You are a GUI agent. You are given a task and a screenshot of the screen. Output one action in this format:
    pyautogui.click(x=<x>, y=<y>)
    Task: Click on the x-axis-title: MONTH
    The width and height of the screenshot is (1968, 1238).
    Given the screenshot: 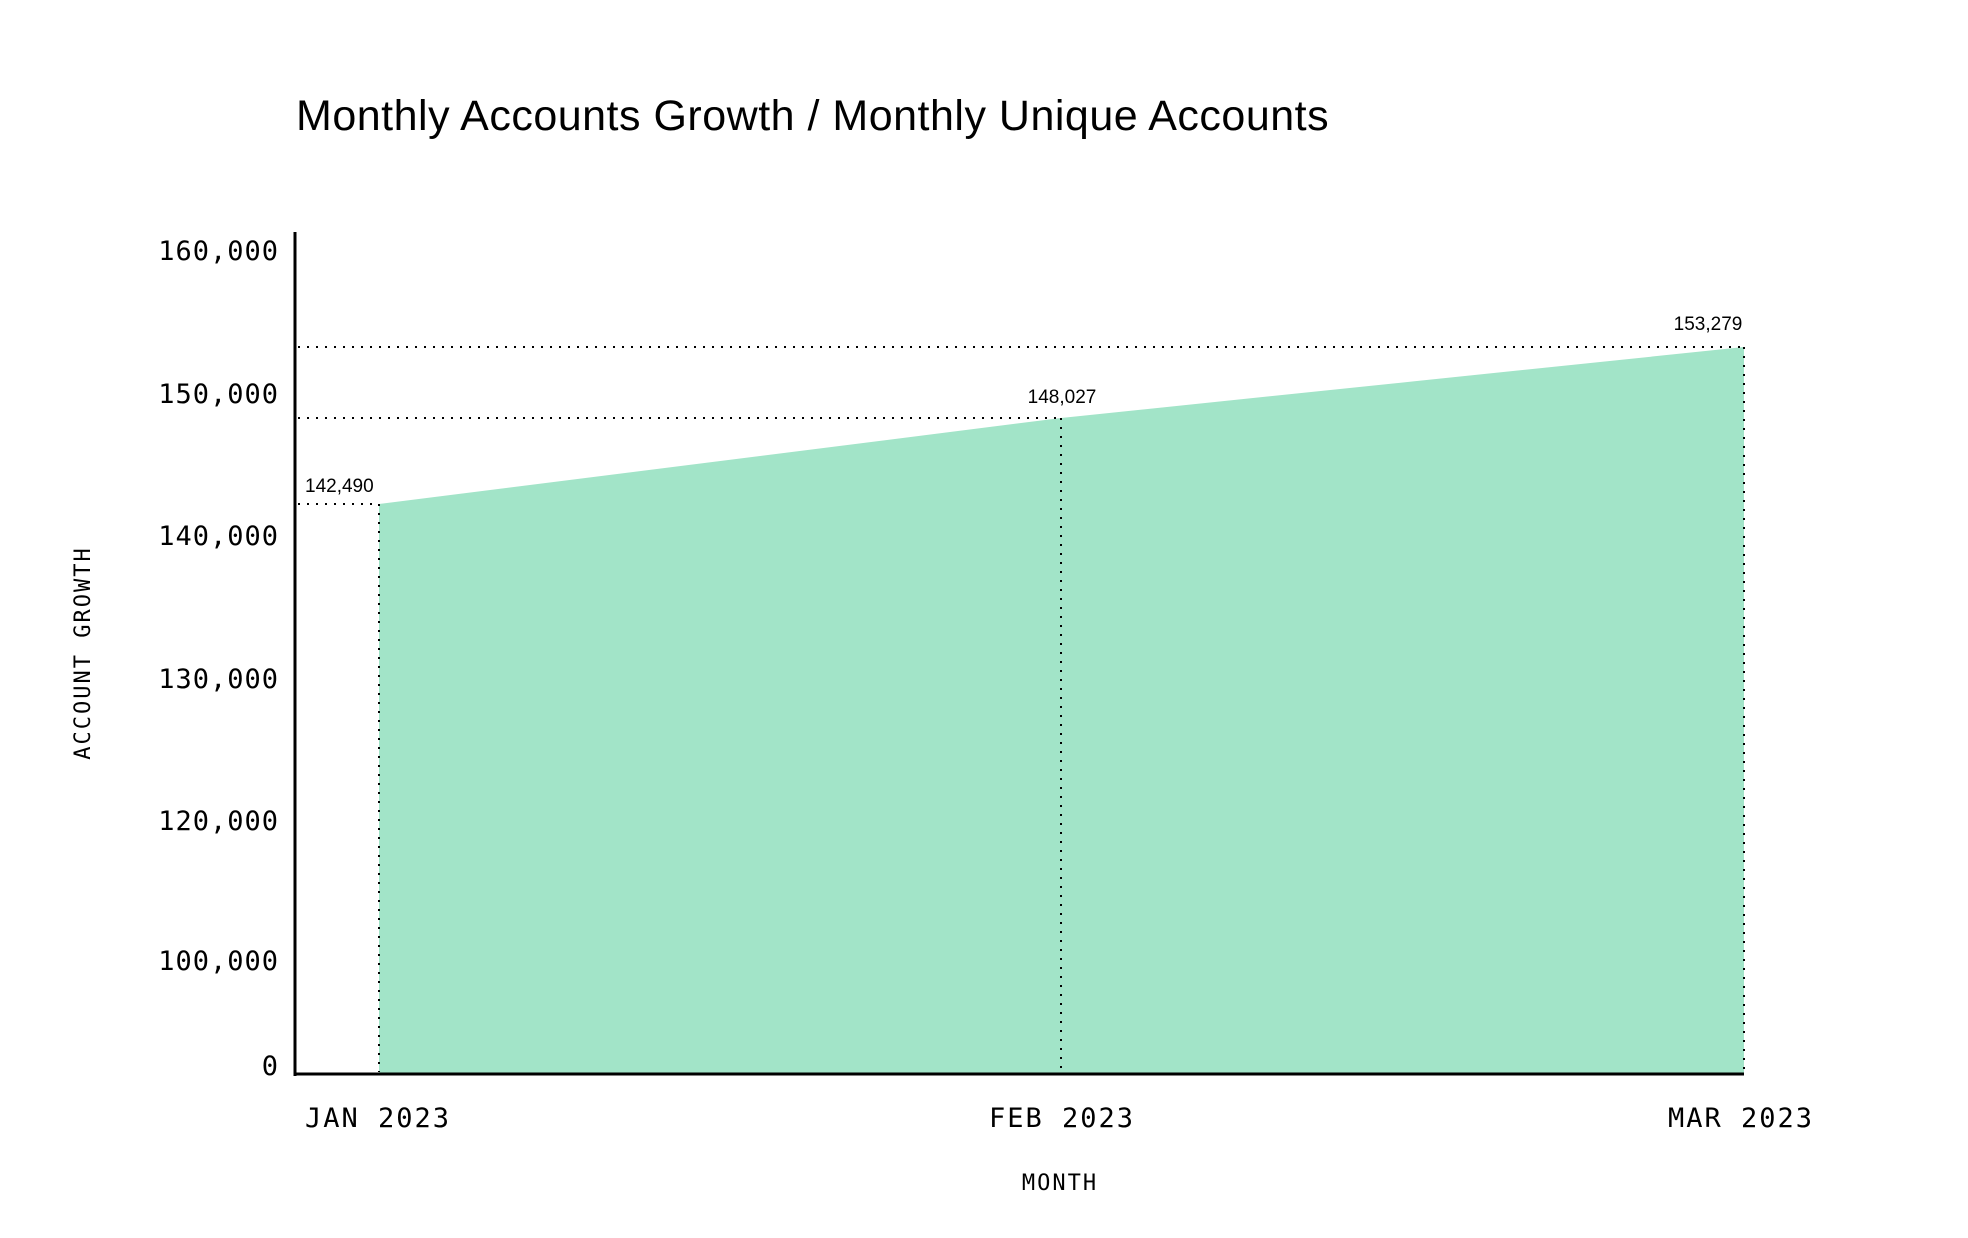 What is the action you would take?
    pyautogui.click(x=1060, y=1183)
    